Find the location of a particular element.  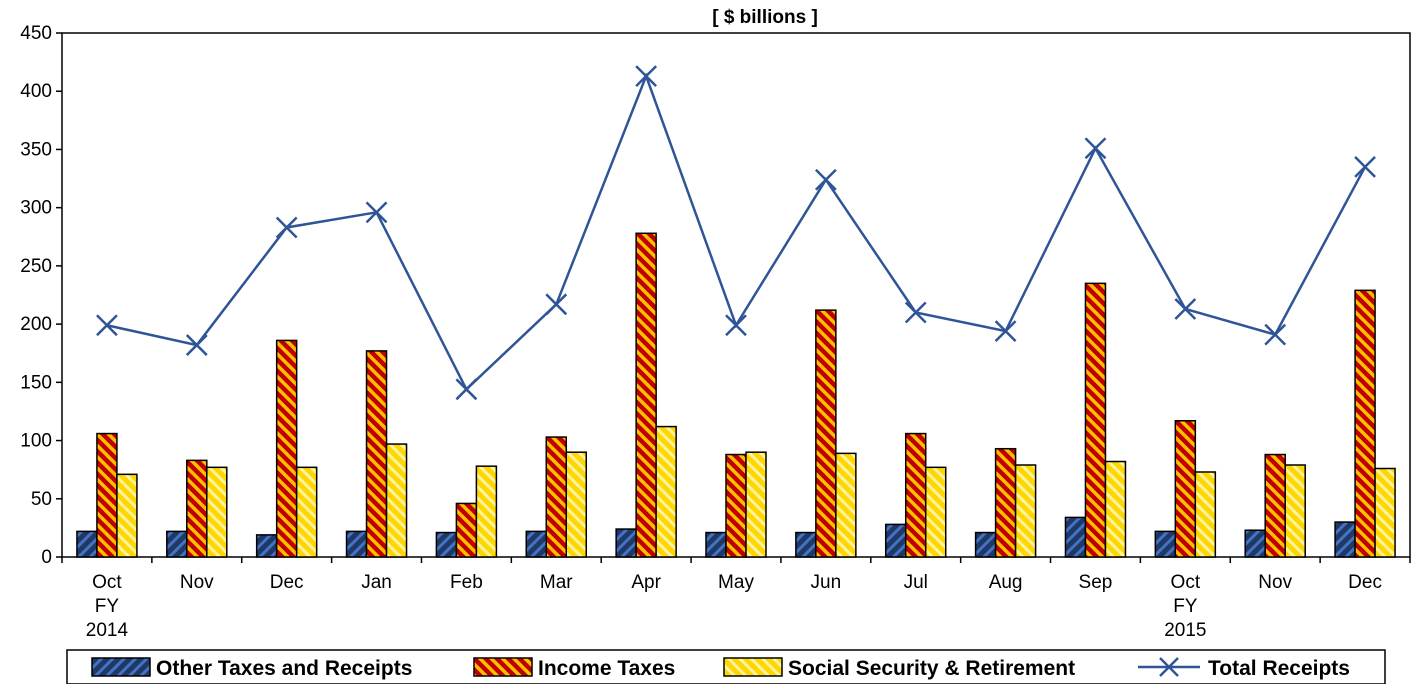

y-tick-label: 400 is located at coordinates (36, 91).